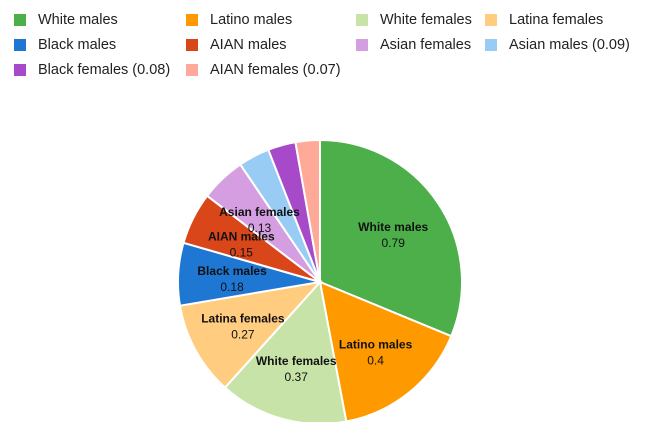  Describe the element at coordinates (296, 369) in the screenshot. I see `slice-label-white-females: White females 0.37` at that location.